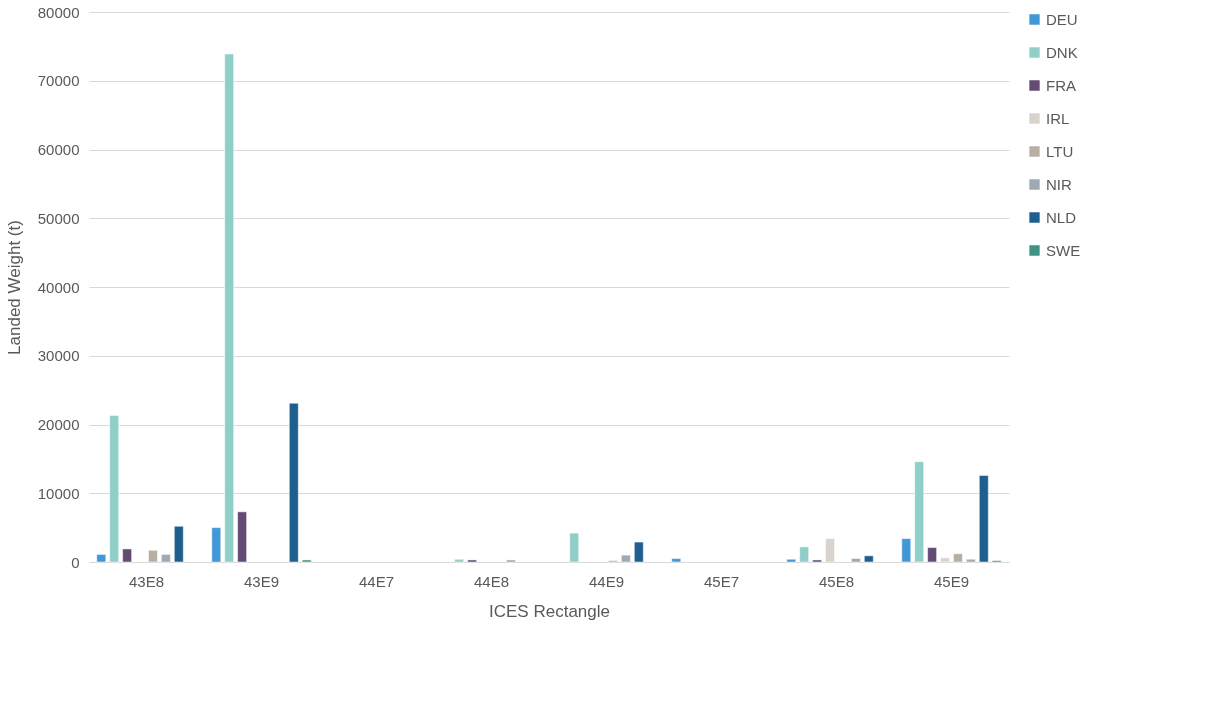  Describe the element at coordinates (58, 12) in the screenshot. I see `y-tick-label: 80000` at that location.